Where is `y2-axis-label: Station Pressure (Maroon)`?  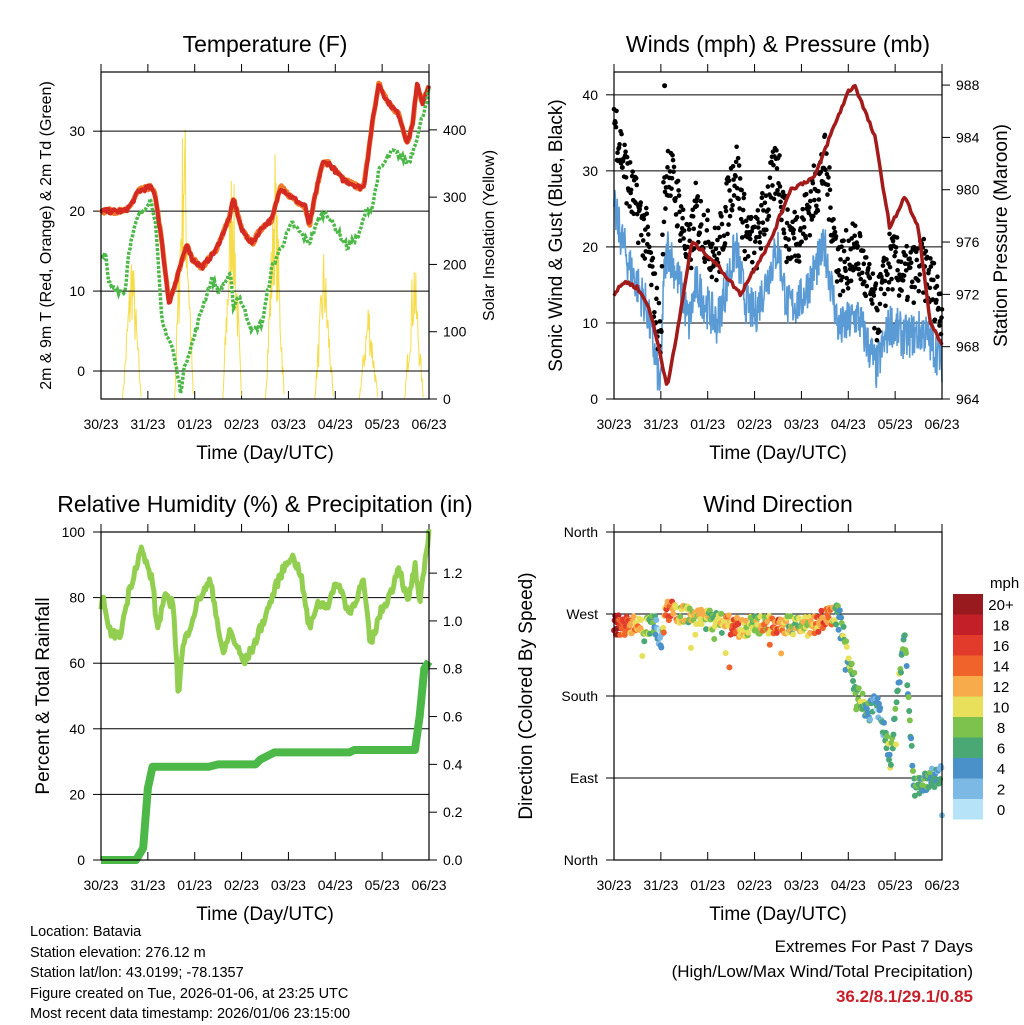 y2-axis-label: Station Pressure (Maroon) is located at coordinates (1001, 235).